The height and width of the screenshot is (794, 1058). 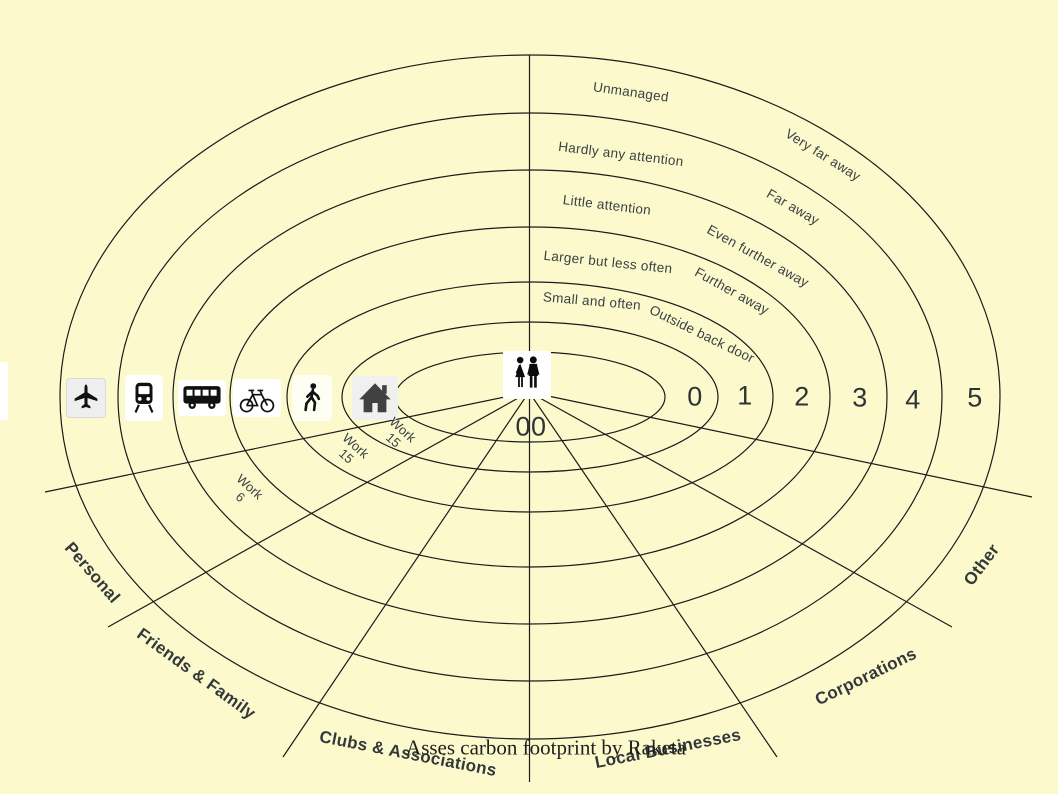 I want to click on train-icon, so click(x=144, y=397).